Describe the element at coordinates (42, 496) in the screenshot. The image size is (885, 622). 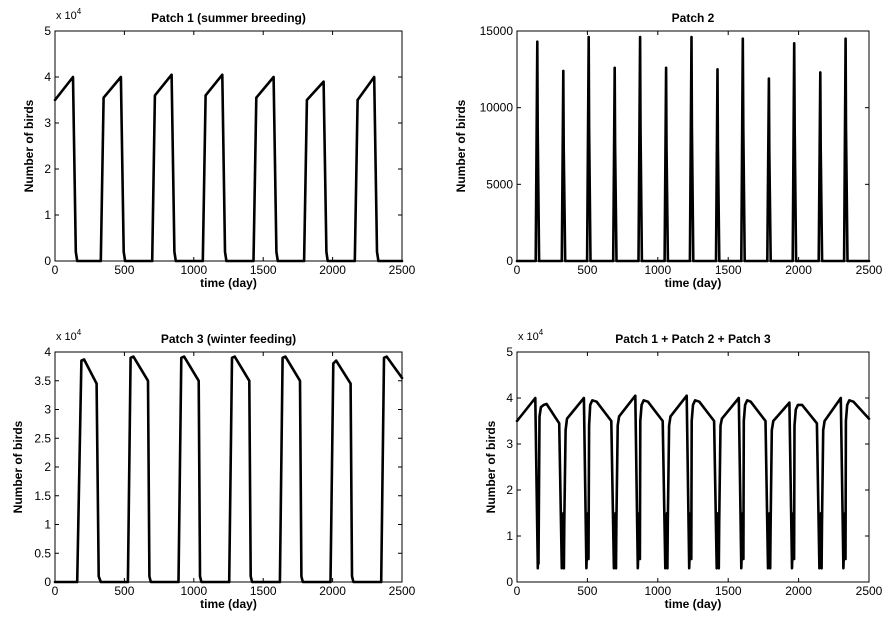
I see `y-tick-label: 1.5` at that location.